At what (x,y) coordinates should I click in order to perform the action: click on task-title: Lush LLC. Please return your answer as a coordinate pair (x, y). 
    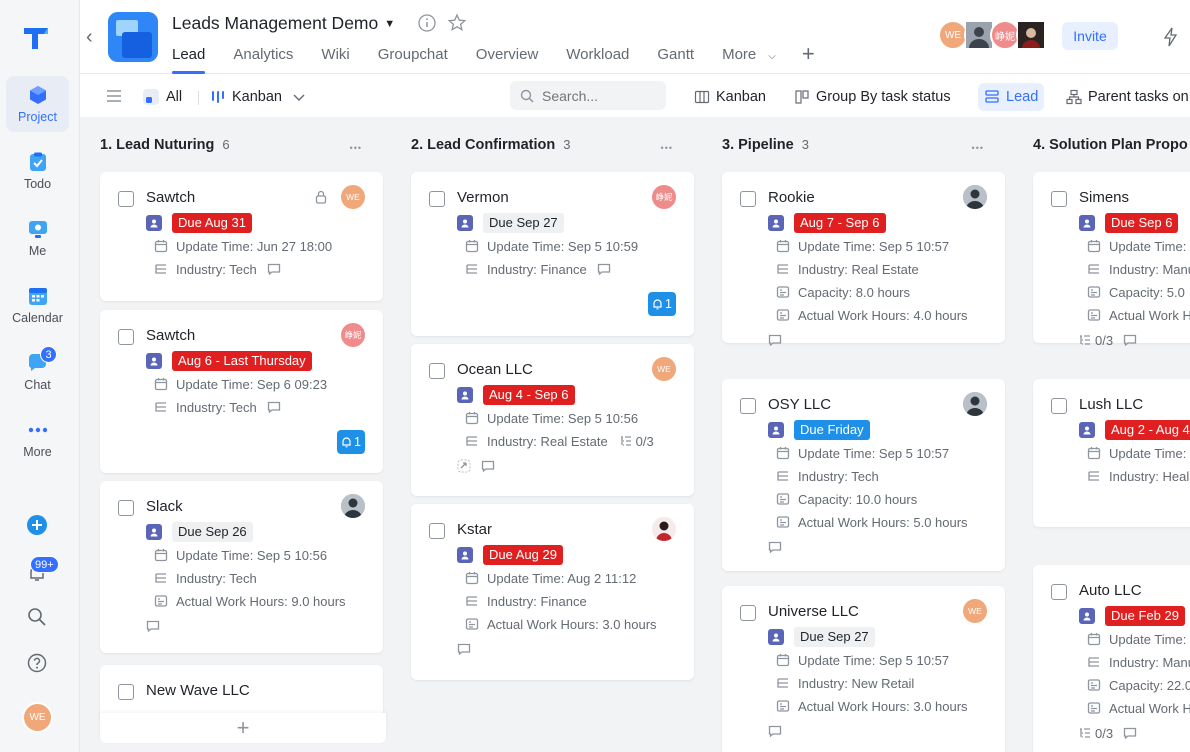
    Looking at the image, I should click on (1111, 404).